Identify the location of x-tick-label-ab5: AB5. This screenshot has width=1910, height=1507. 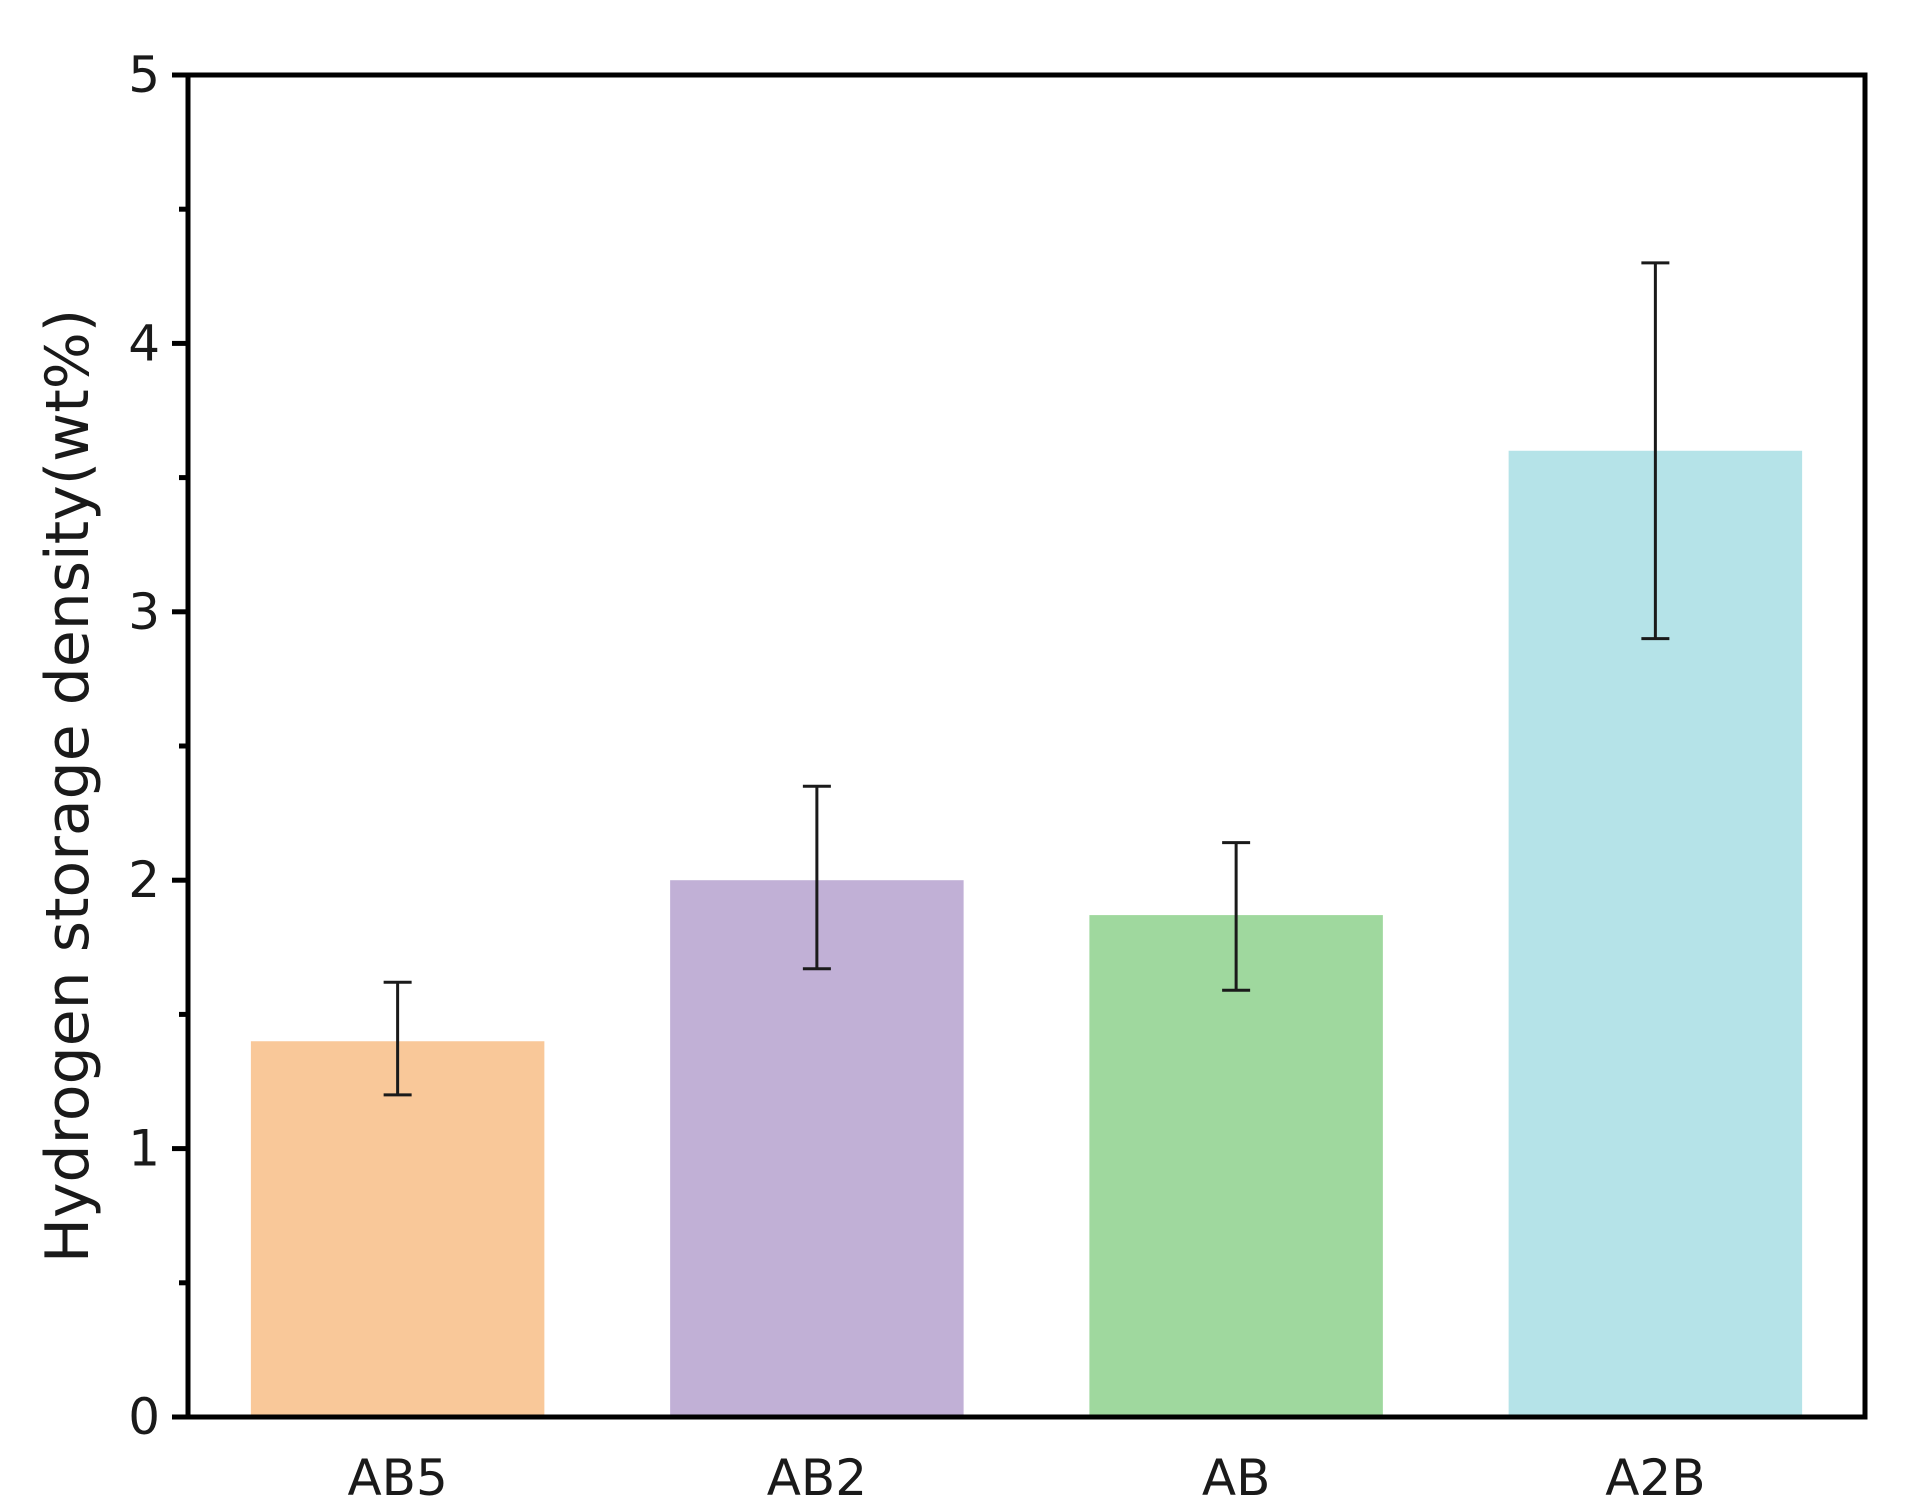
(397, 1478).